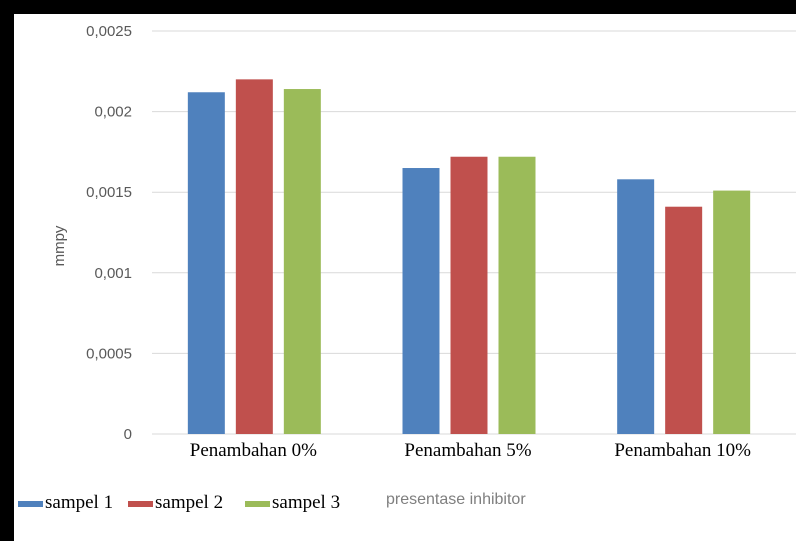 Image resolution: width=796 pixels, height=541 pixels. What do you see at coordinates (128, 434) in the screenshot?
I see `y-tick-label: 0` at bounding box center [128, 434].